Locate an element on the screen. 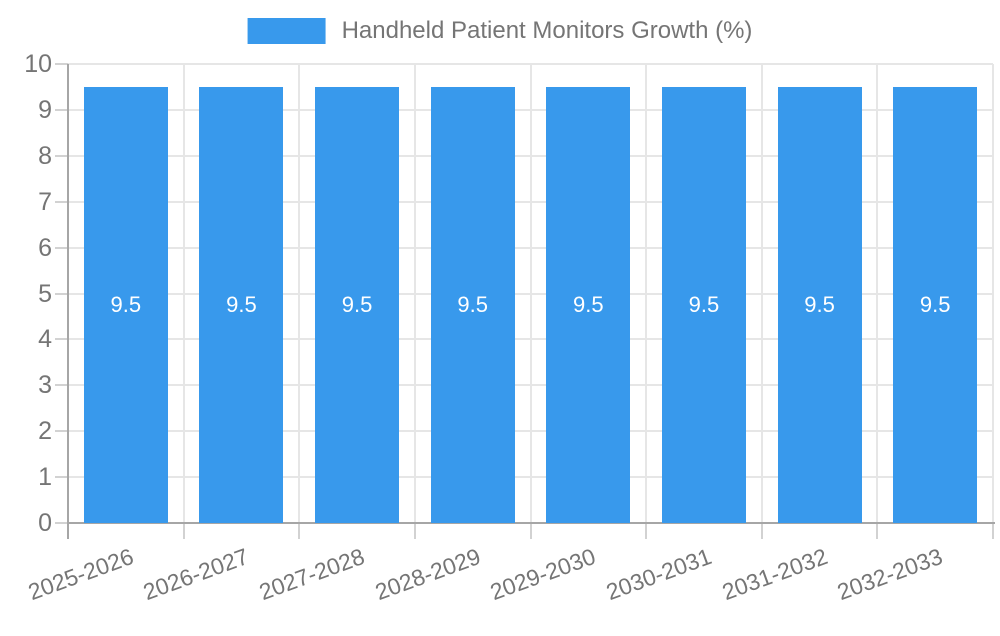  y-axis-label: 5 is located at coordinates (45, 293).